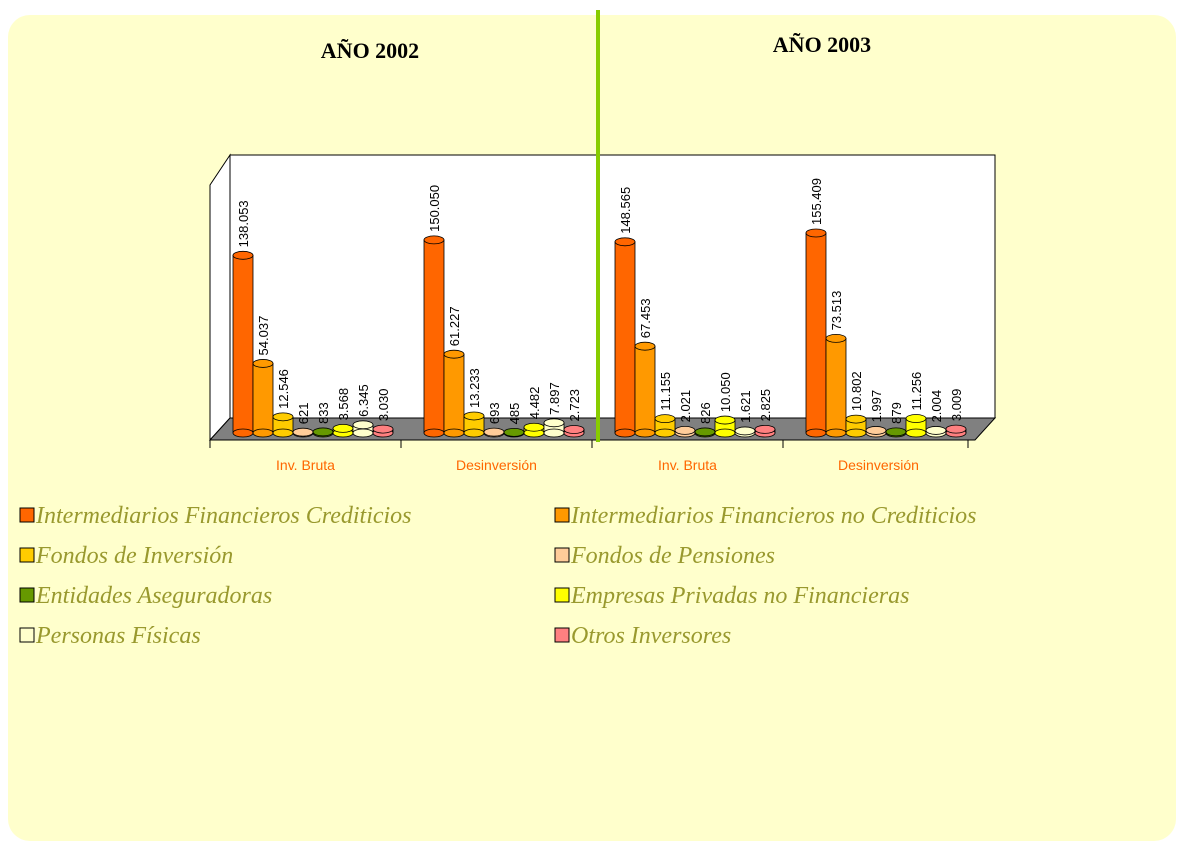  Describe the element at coordinates (687, 465) in the screenshot. I see `x-tick-label: Inv. Bruta` at that location.